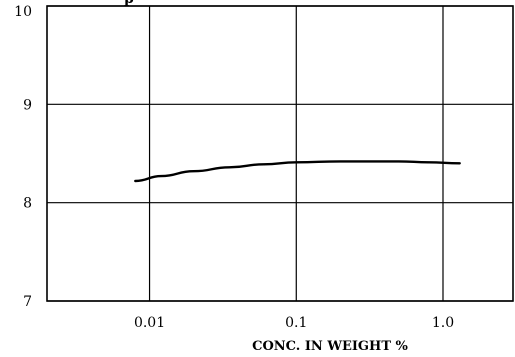 This screenshot has height=357, width=515. I want to click on series-layer, so click(297, 171).